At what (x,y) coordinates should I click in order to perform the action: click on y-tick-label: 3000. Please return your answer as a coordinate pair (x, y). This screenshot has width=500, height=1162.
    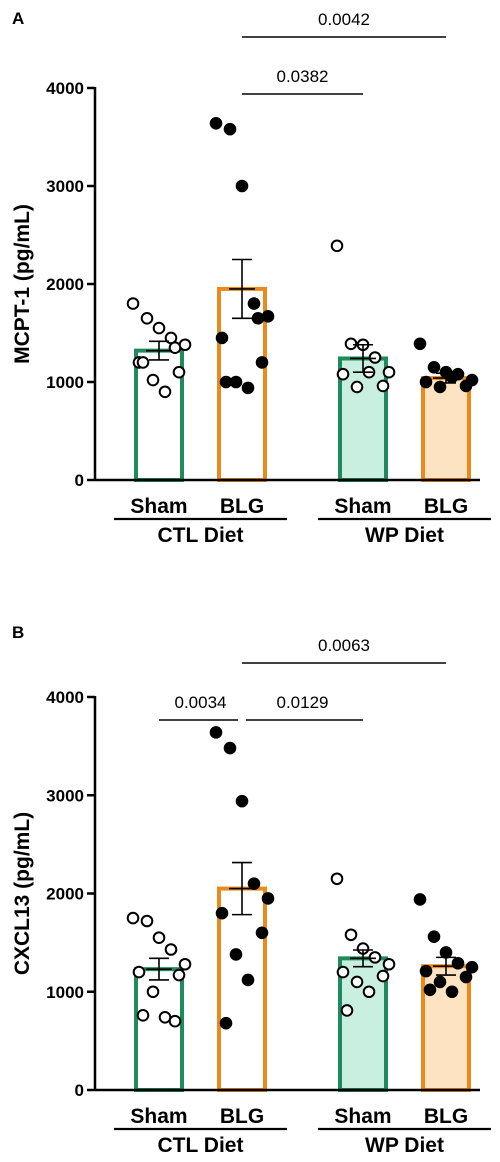
    Looking at the image, I should click on (65, 795).